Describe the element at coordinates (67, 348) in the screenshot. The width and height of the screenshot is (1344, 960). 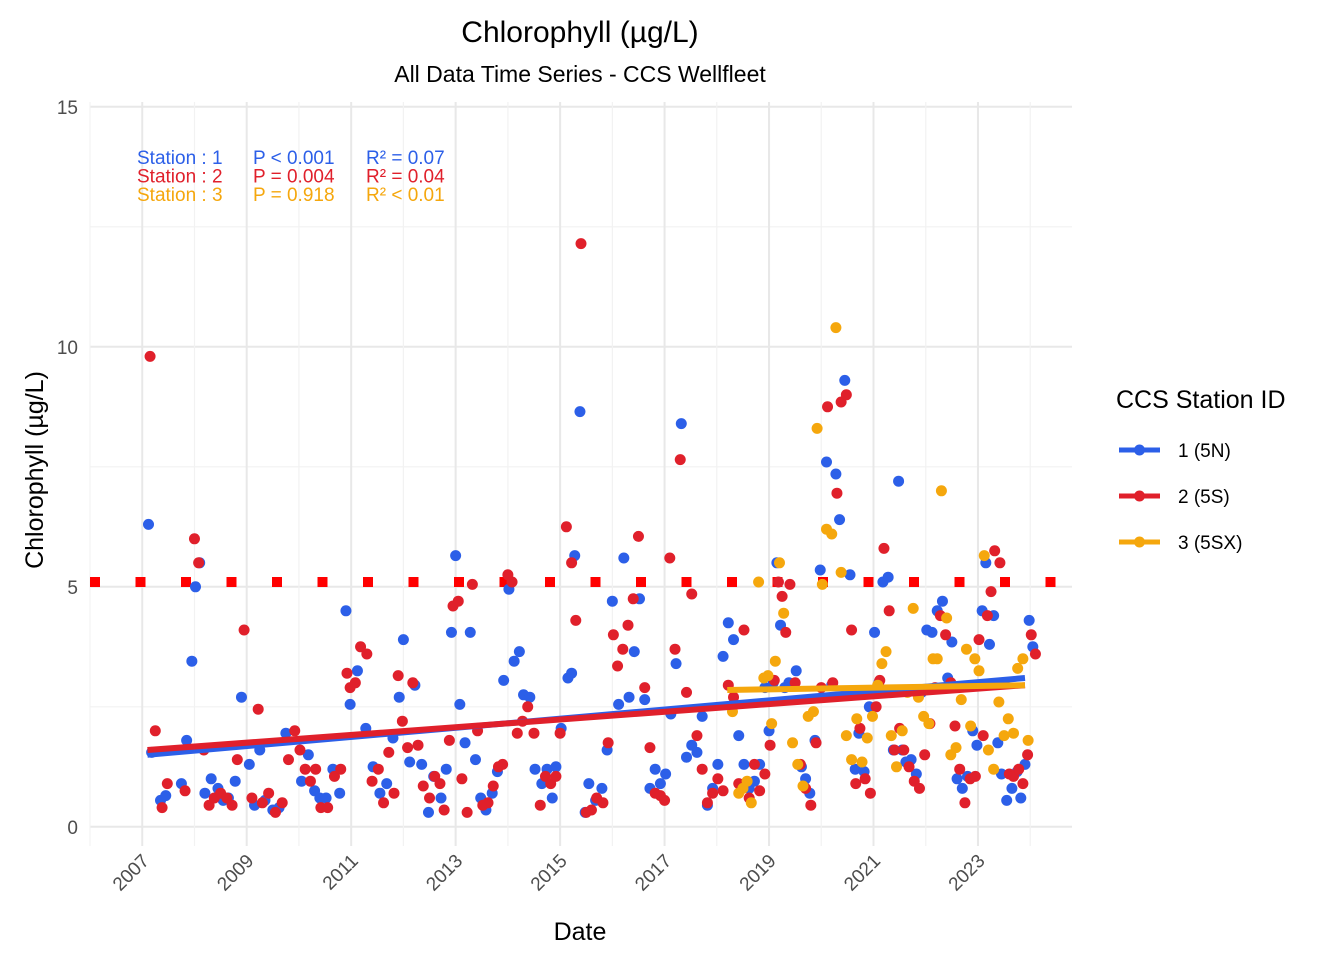
I see `y-tick-label: 10` at that location.